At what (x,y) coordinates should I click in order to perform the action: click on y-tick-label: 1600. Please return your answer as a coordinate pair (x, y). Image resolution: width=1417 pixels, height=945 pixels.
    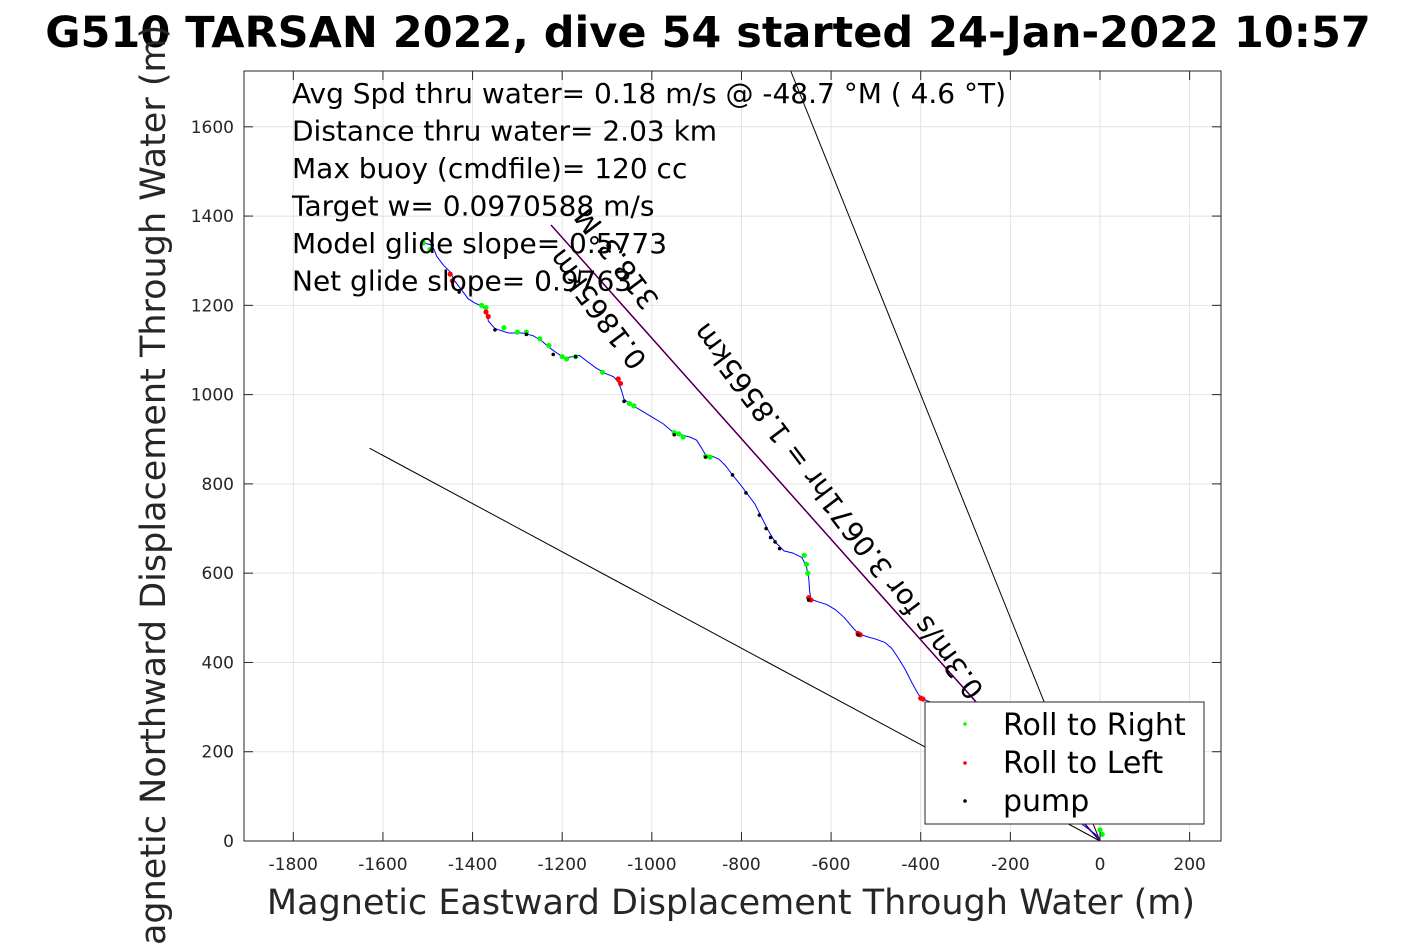
    Looking at the image, I should click on (212, 128).